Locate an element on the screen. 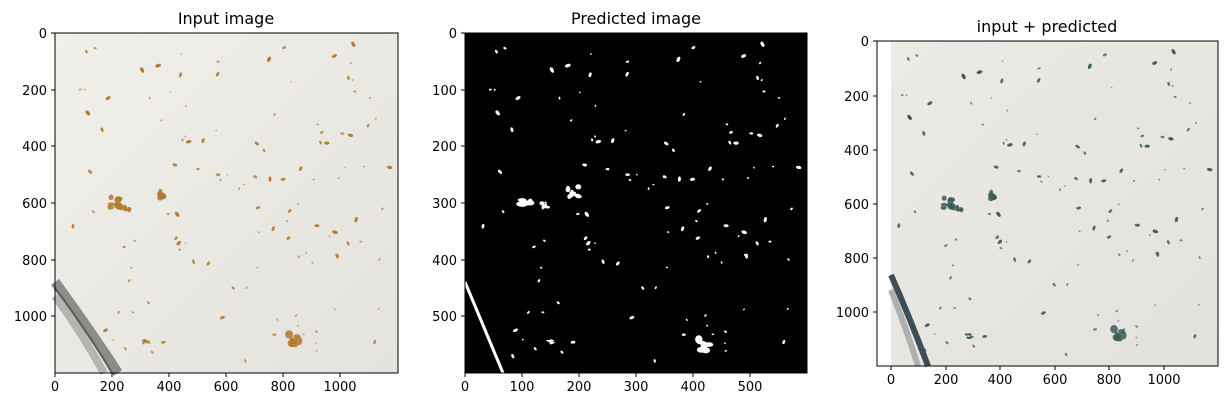 The width and height of the screenshot is (1227, 407). x-tick: 600 is located at coordinates (1055, 377).